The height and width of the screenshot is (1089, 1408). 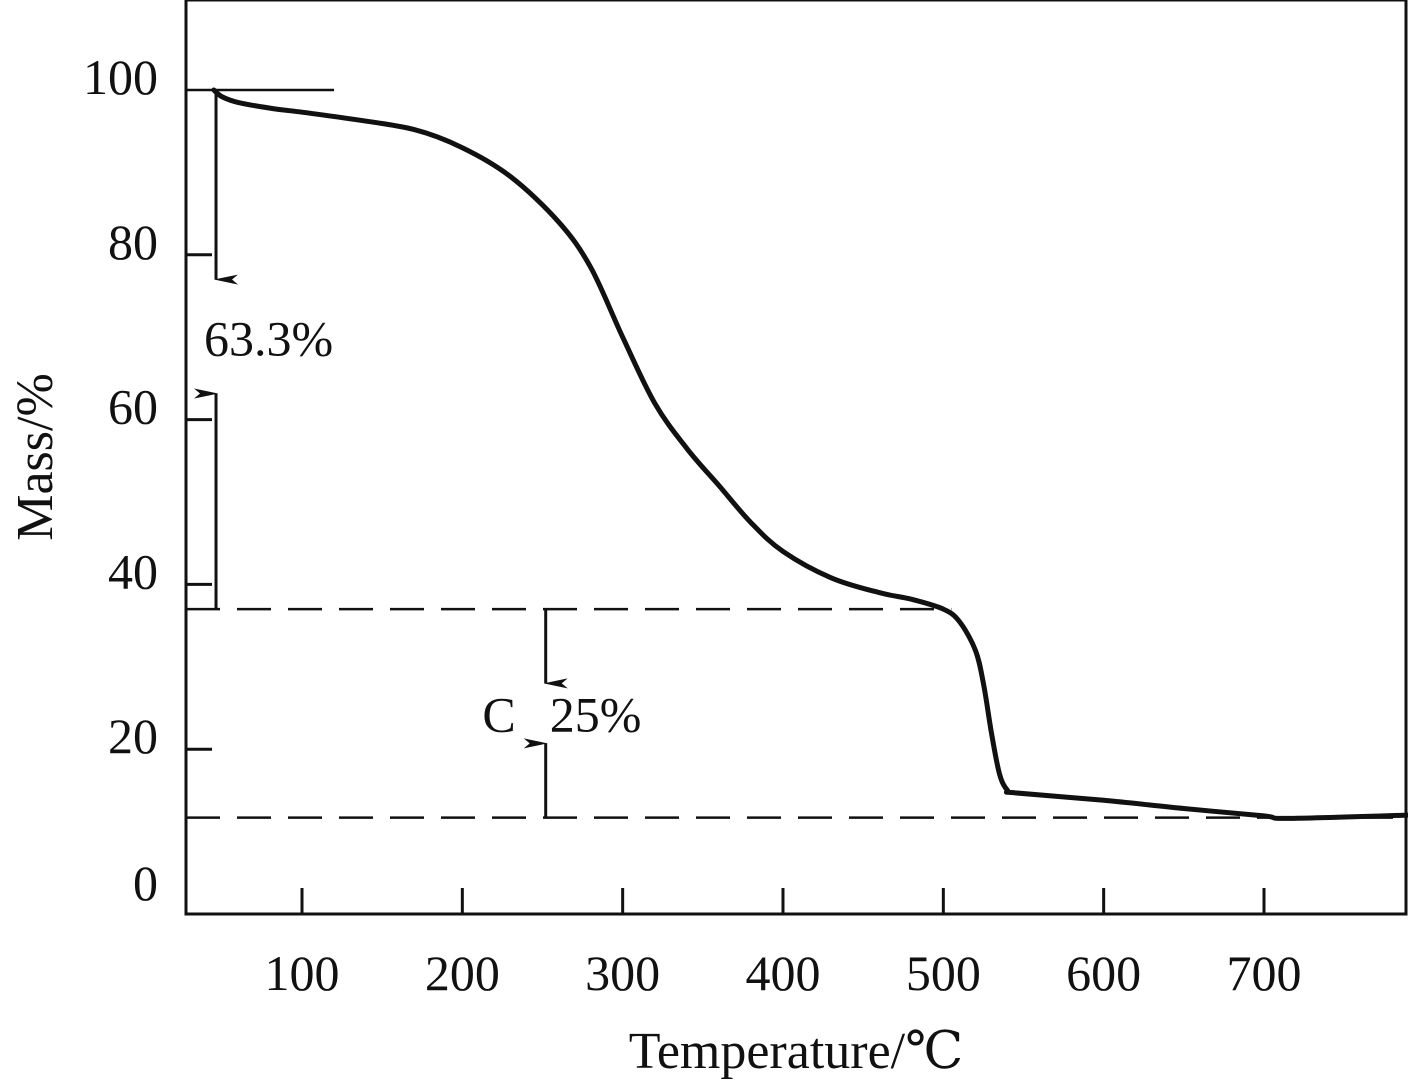 What do you see at coordinates (145, 883) in the screenshot?
I see `y-tick-label: 0` at bounding box center [145, 883].